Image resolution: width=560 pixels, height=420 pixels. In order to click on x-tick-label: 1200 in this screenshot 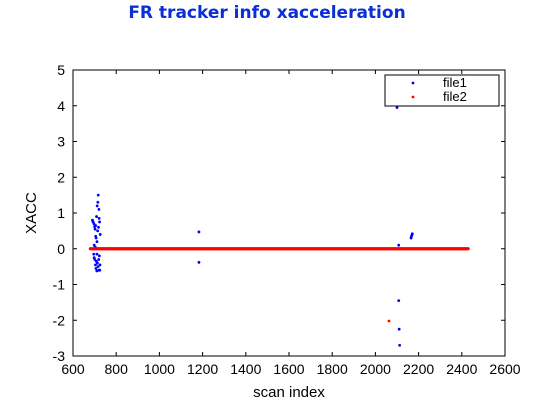, I will do `click(202, 369)`.